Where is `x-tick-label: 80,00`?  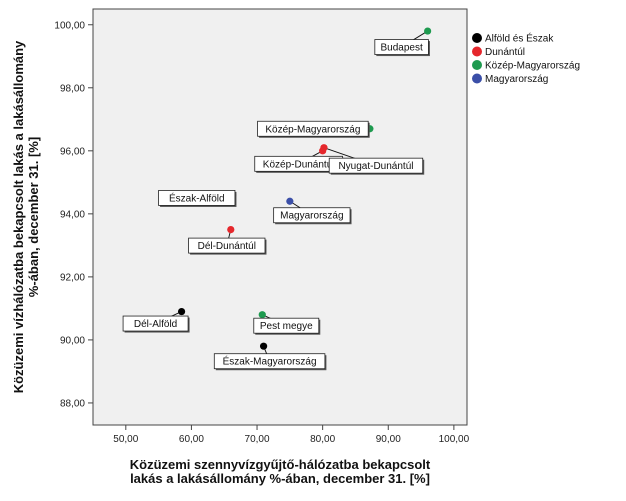 x-tick-label: 80,00 is located at coordinates (322, 439).